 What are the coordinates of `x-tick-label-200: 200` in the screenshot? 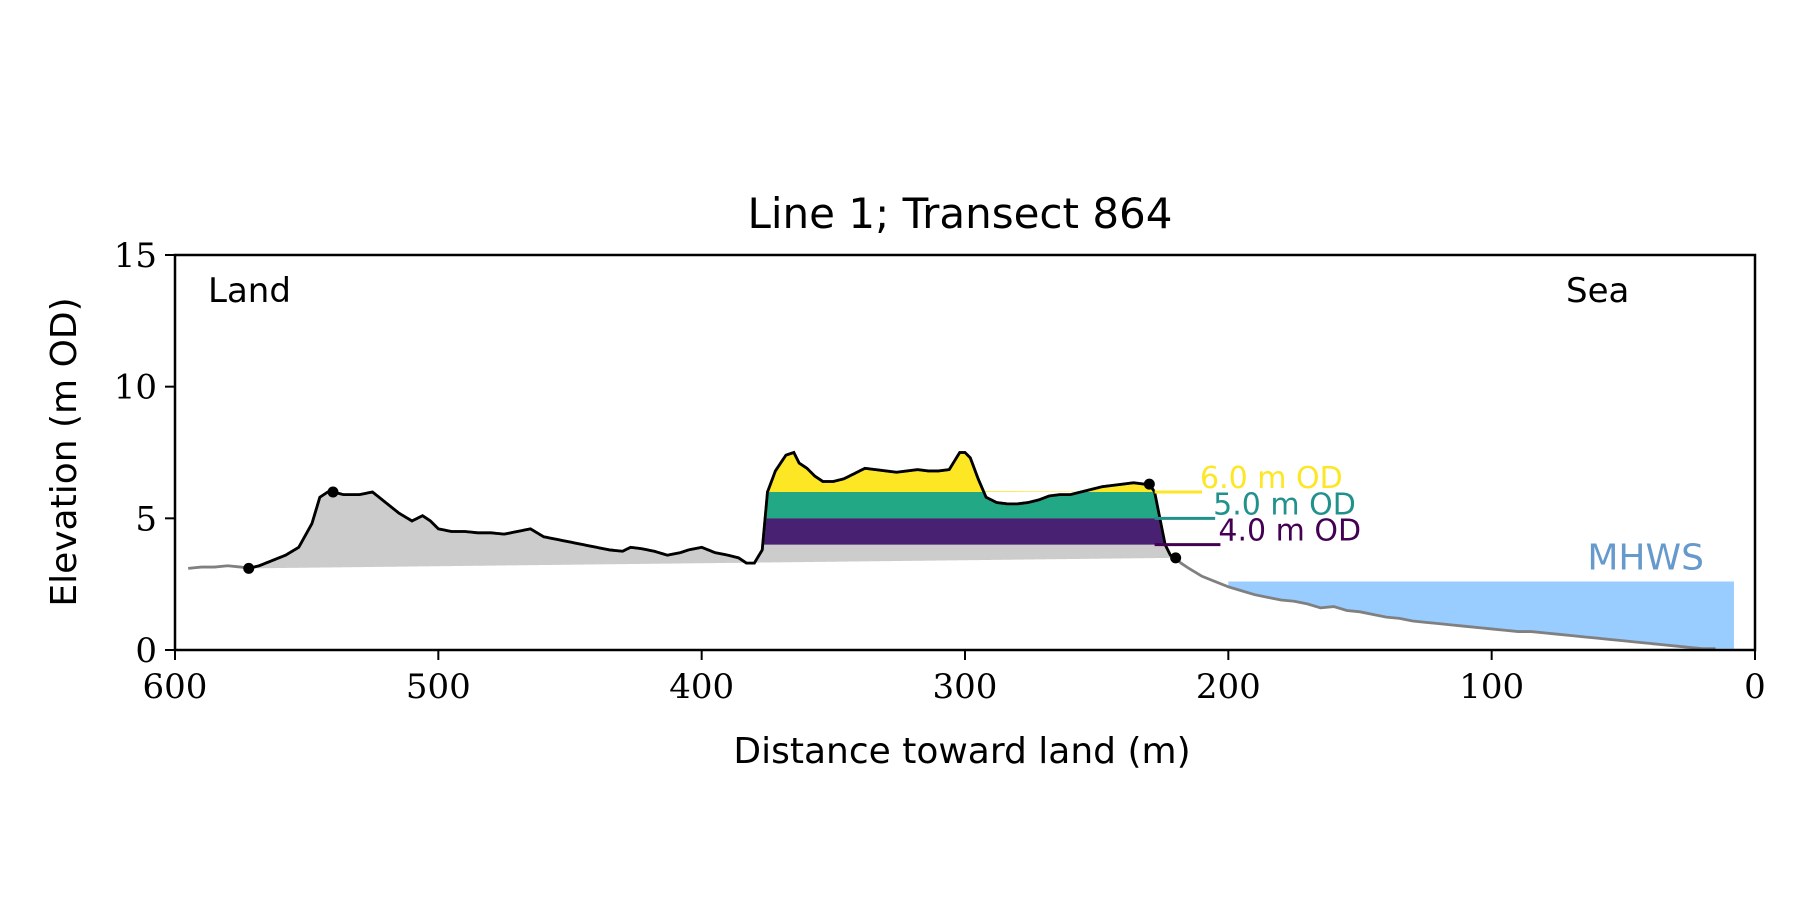 It's located at (1228, 687).